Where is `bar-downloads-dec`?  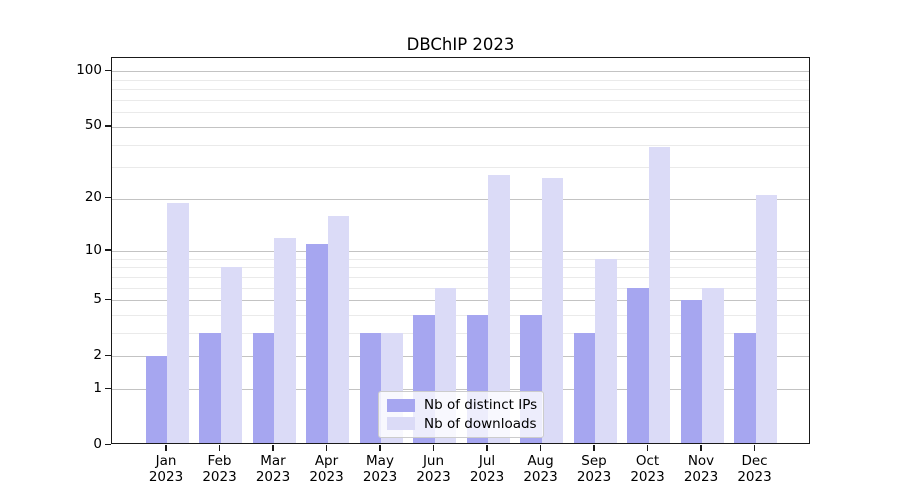
bar-downloads-dec is located at coordinates (766, 319).